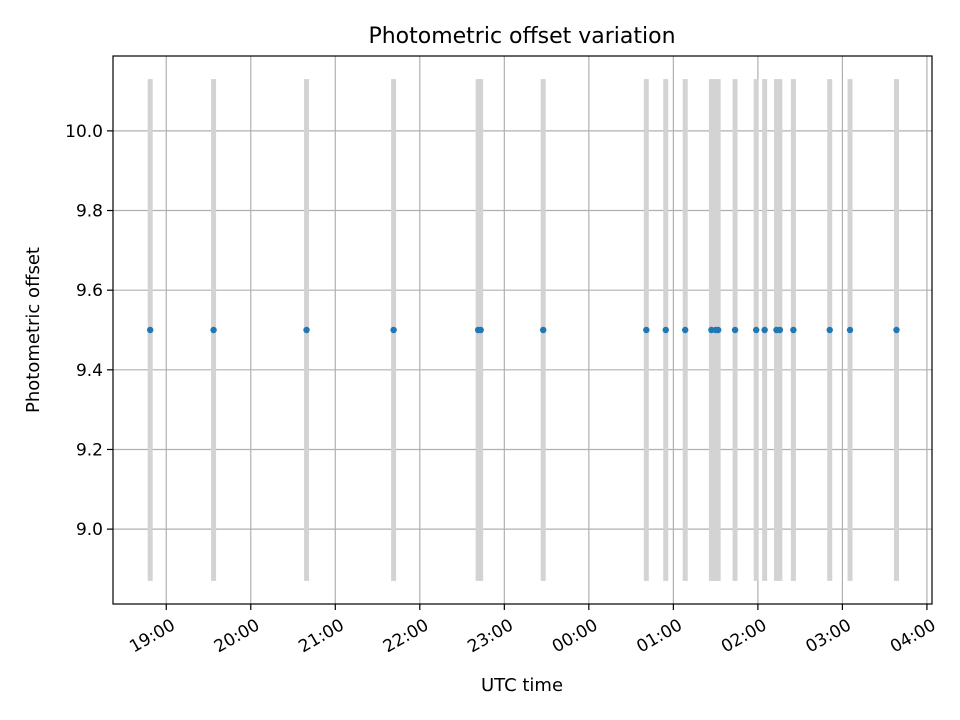 This screenshot has height=720, width=960. I want to click on y-tick-label: 9.6, so click(89, 291).